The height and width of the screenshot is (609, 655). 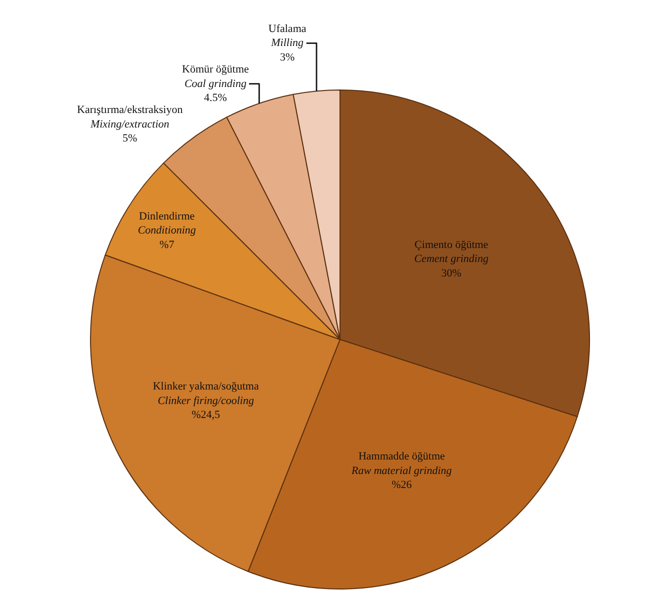 I want to click on data-label: %26, so click(x=402, y=485).